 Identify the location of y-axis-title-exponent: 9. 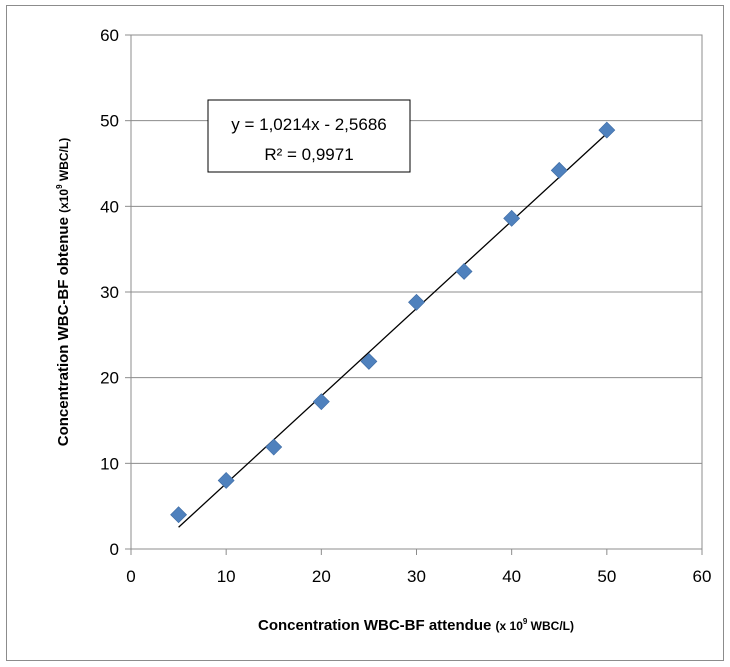
(59, 186).